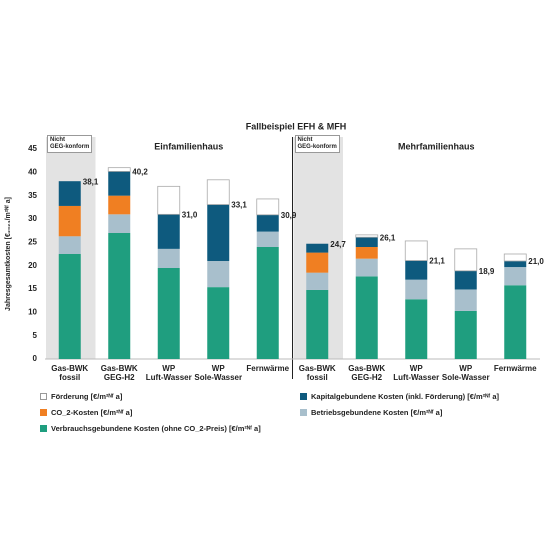  What do you see at coordinates (239, 205) in the screenshot?
I see `total-label: 33,1` at bounding box center [239, 205].